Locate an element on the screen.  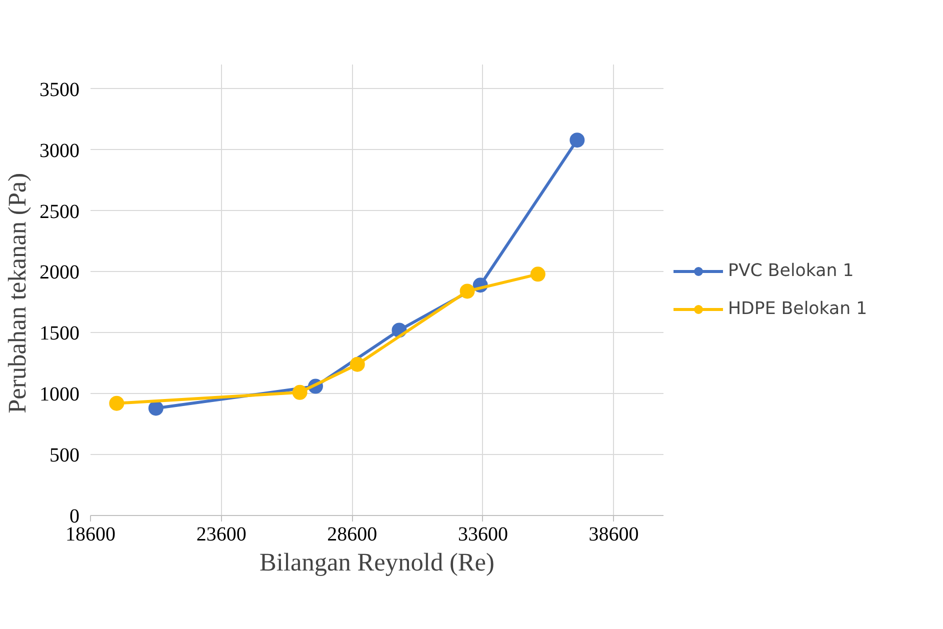
x-tick-label: 23600 is located at coordinates (221, 535).